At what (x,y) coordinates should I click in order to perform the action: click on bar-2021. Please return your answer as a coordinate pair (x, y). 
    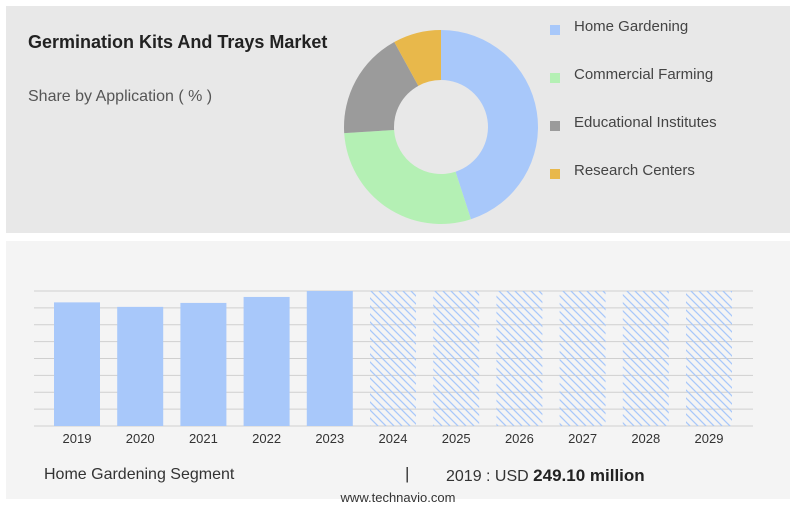
    Looking at the image, I should click on (203, 364).